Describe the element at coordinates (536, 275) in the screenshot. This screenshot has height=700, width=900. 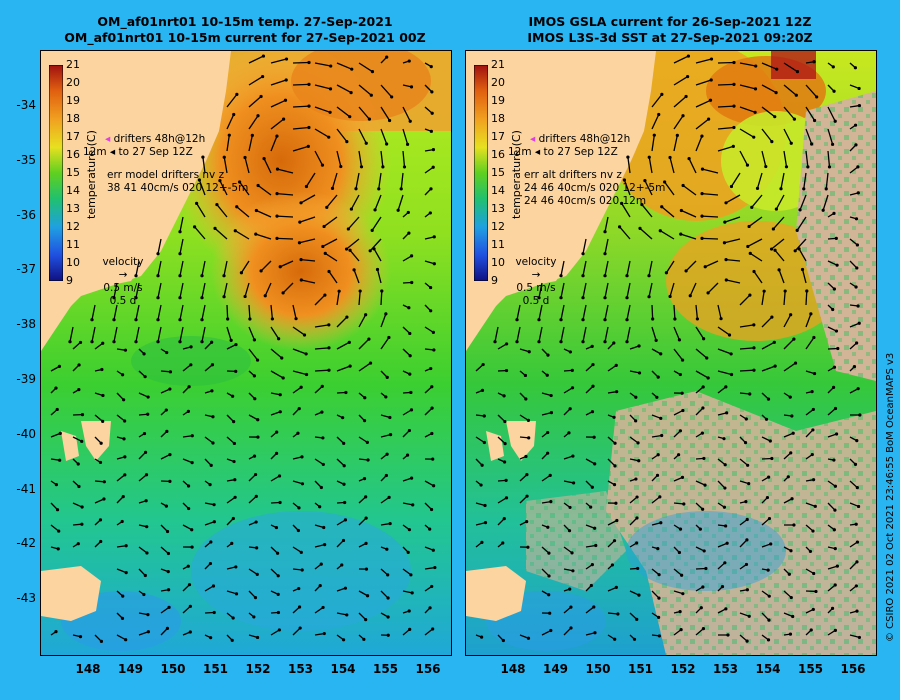
I see `velocity-key-arrow-icon: →` at that location.